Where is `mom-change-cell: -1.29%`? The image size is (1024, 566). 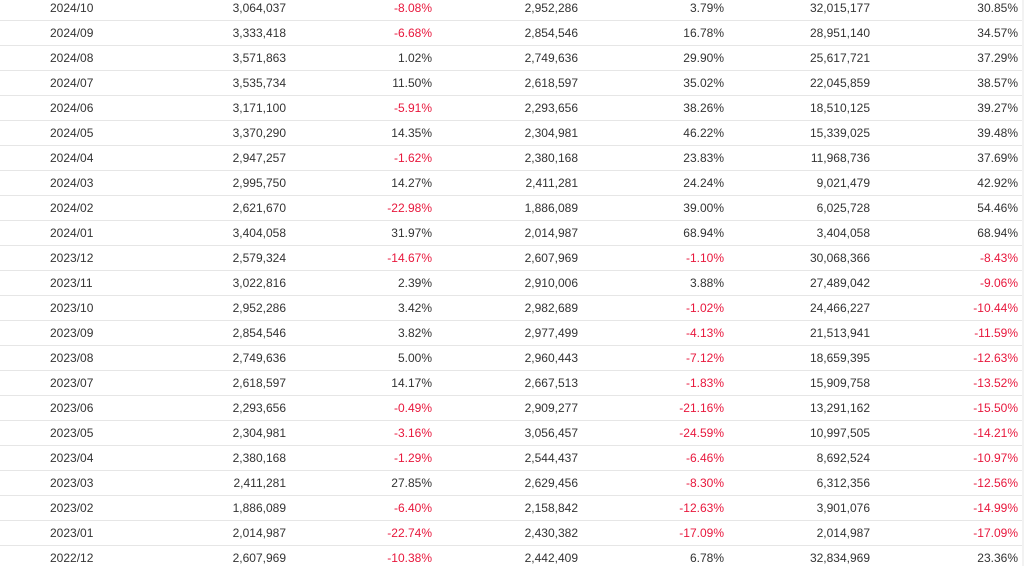 mom-change-cell: -1.29% is located at coordinates (365, 458).